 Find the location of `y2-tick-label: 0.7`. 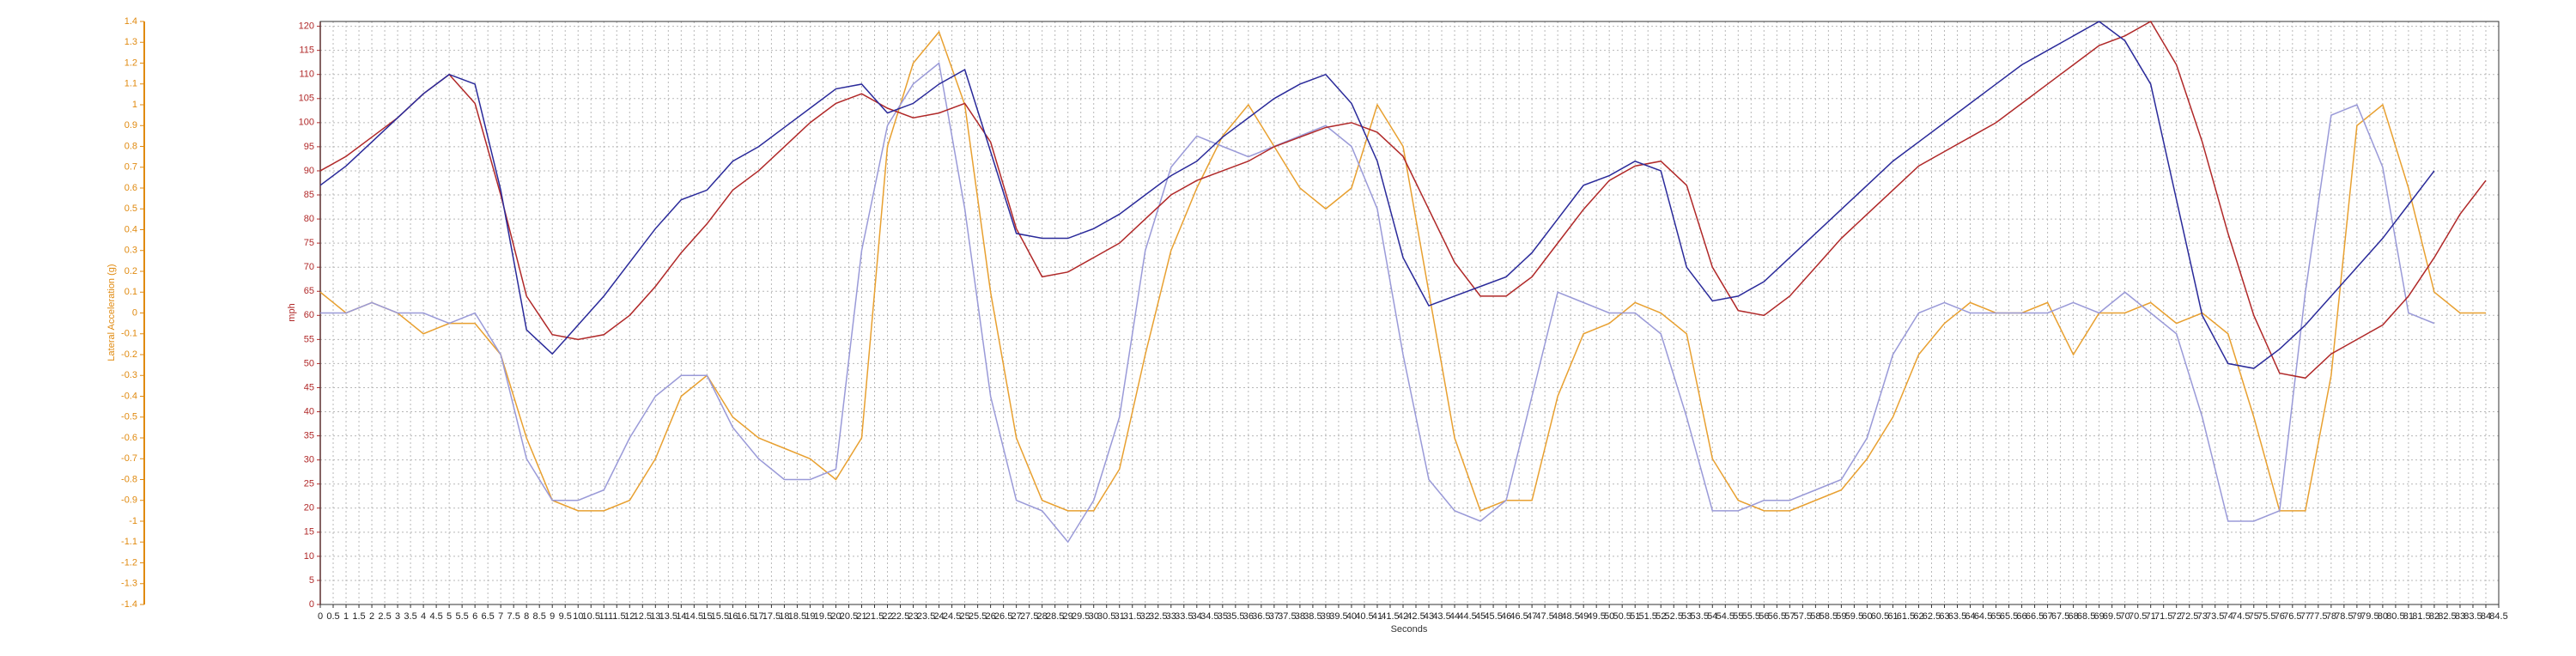

y2-tick-label: 0.7 is located at coordinates (131, 167).